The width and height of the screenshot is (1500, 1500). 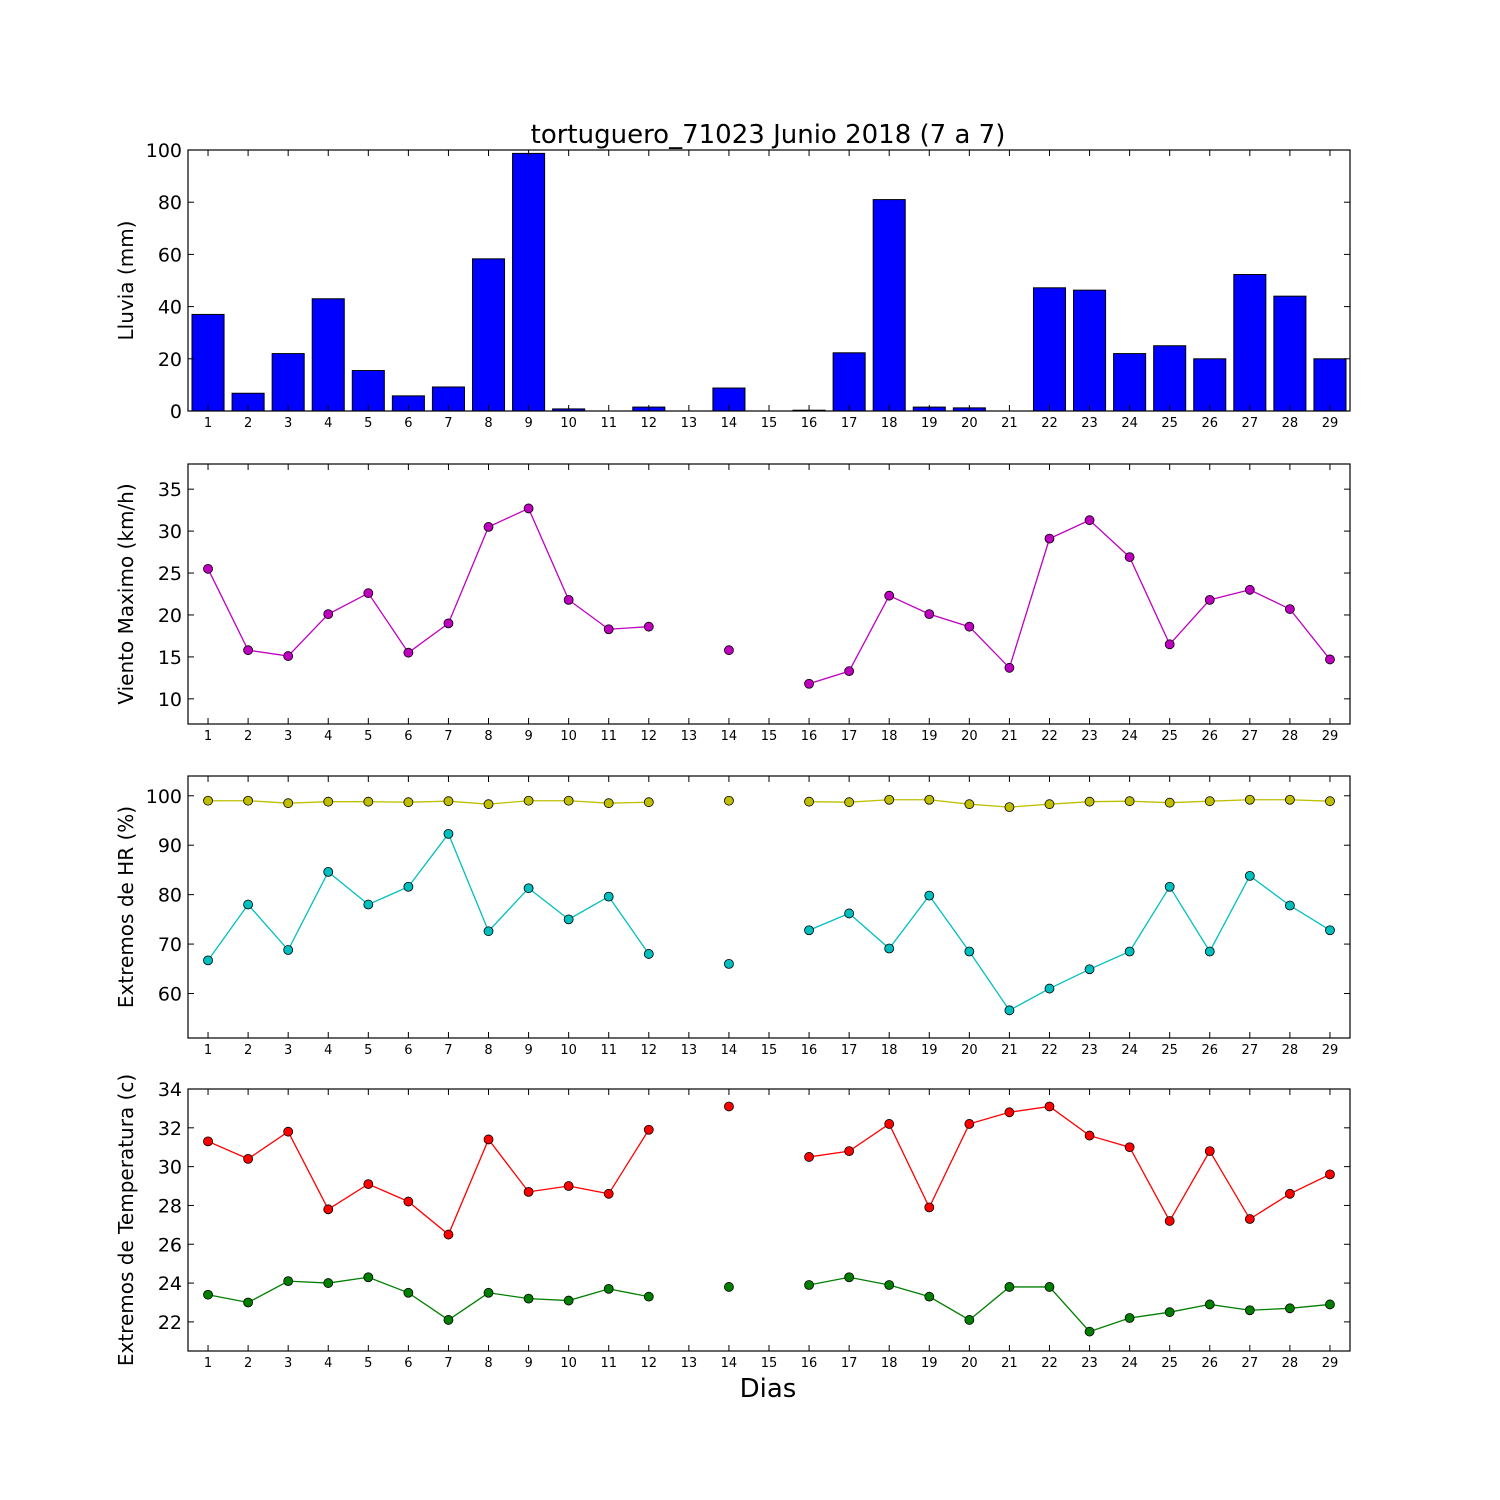 What do you see at coordinates (328, 1050) in the screenshot?
I see `xtick-label: 4` at bounding box center [328, 1050].